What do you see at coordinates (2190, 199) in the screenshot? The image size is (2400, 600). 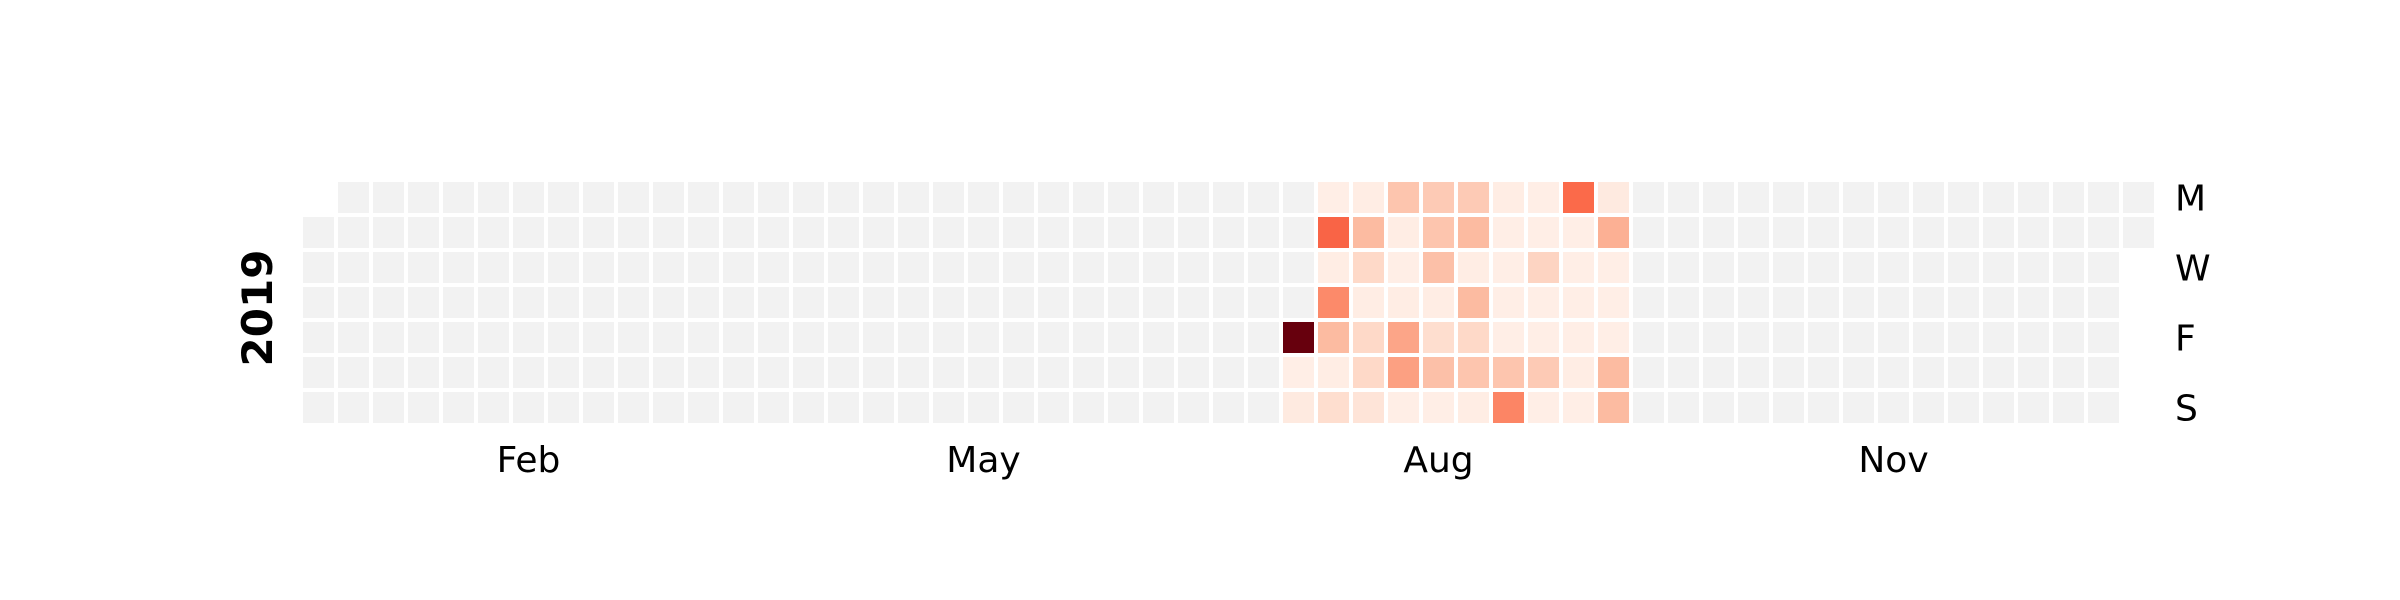 I see `day-label-0: M` at bounding box center [2190, 199].